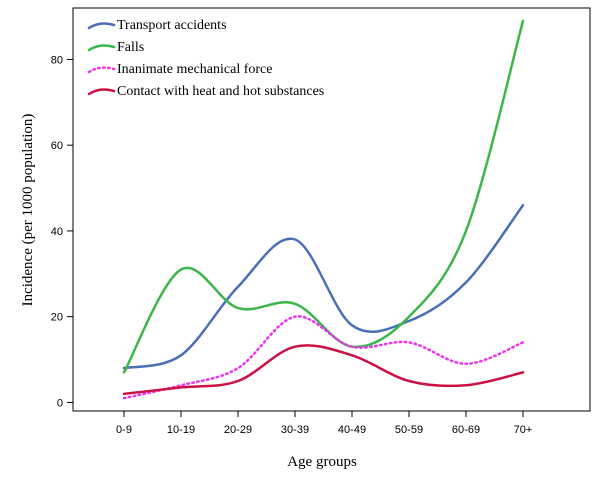 This screenshot has height=482, width=600. I want to click on x-tick-label: 0-9, so click(124, 430).